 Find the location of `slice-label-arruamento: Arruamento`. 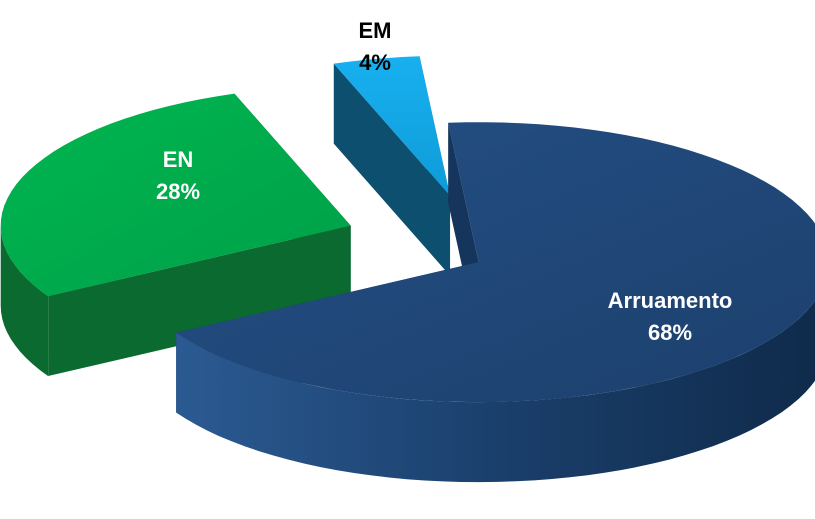

slice-label-arruamento: Arruamento is located at coordinates (670, 300).